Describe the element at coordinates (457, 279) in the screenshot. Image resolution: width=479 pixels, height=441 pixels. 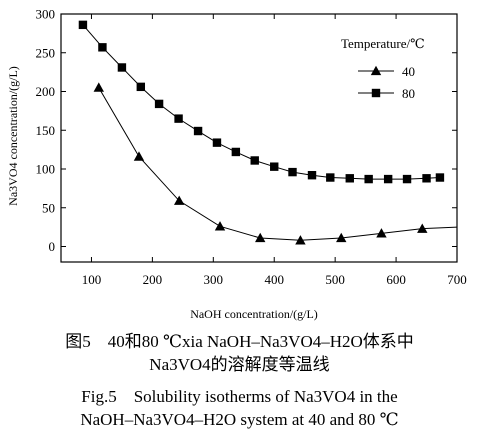
I see `x-tick-label-6: 700` at that location.